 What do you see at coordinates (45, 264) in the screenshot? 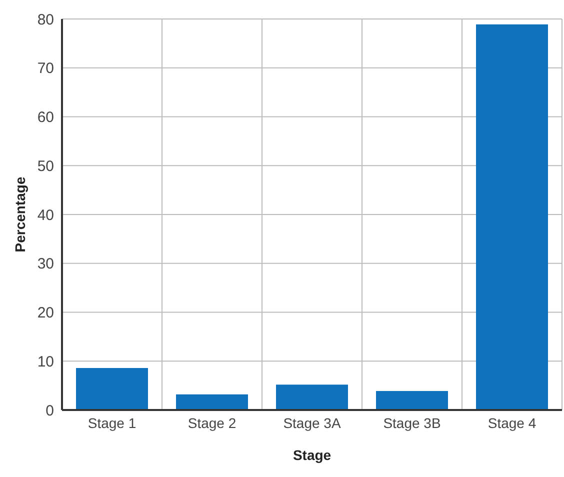
I see `y-tick-label: 30` at bounding box center [45, 264].